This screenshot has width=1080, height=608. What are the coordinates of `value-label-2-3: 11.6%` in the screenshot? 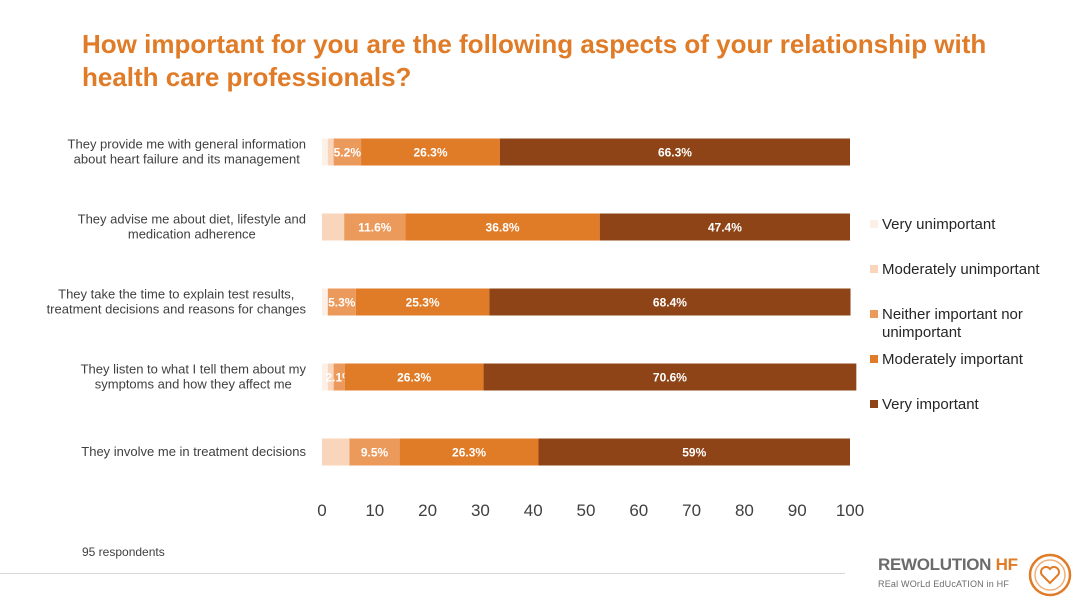 It's located at (375, 228).